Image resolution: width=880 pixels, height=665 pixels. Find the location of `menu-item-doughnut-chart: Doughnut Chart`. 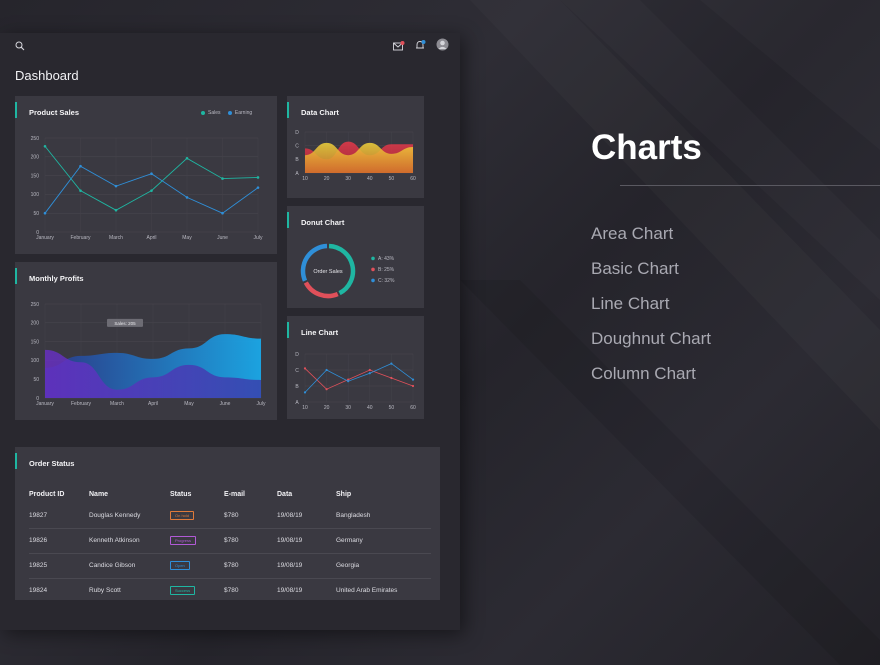

menu-item-doughnut-chart: Doughnut Chart is located at coordinates (651, 338).